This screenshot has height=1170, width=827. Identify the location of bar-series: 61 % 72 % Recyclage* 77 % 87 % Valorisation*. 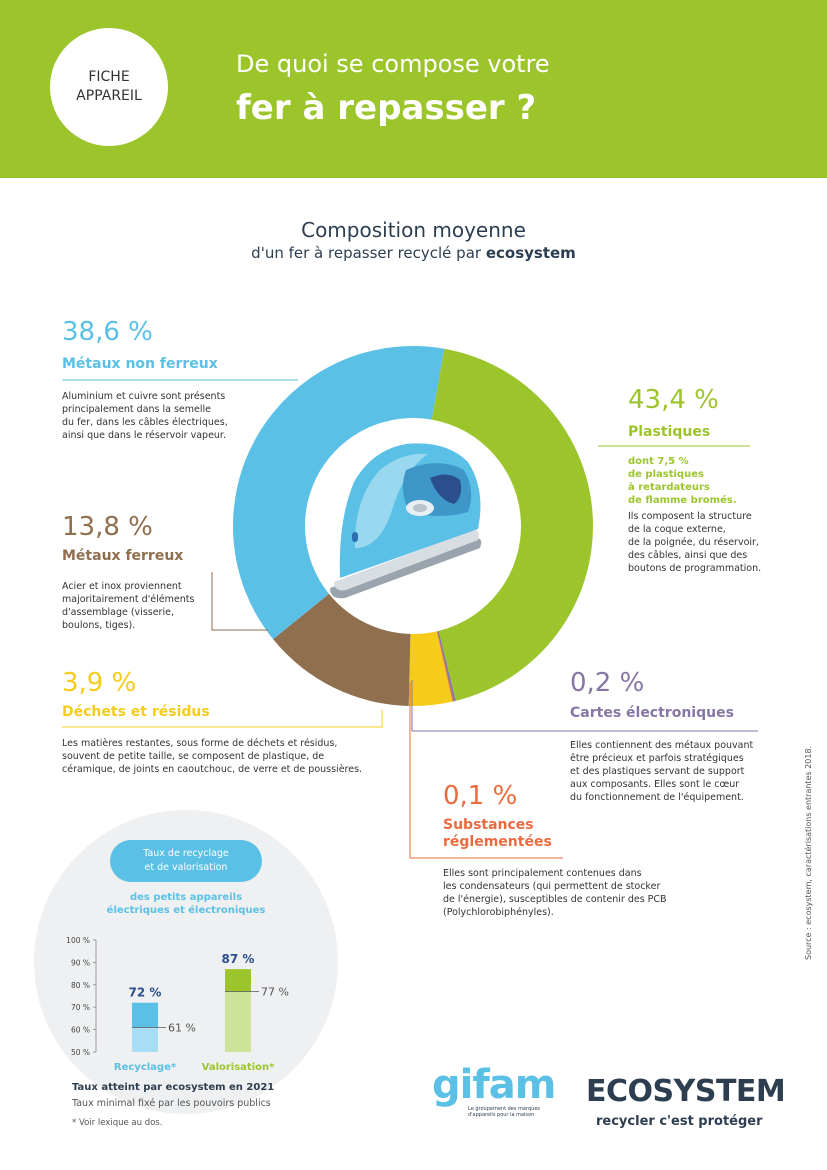
(201, 1012).